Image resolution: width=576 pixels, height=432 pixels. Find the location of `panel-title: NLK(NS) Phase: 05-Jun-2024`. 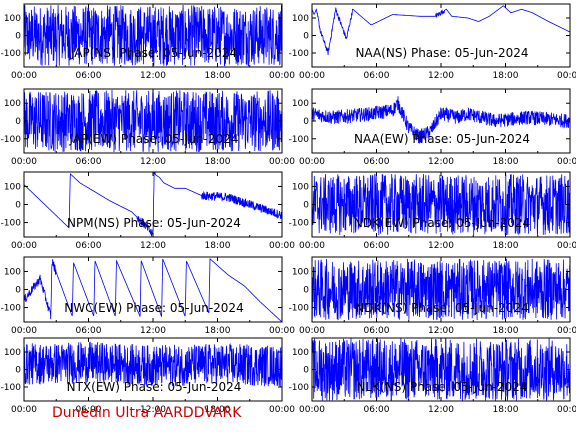

panel-title: NLK(NS) Phase: 05-Jun-2024 is located at coordinates (442, 387).